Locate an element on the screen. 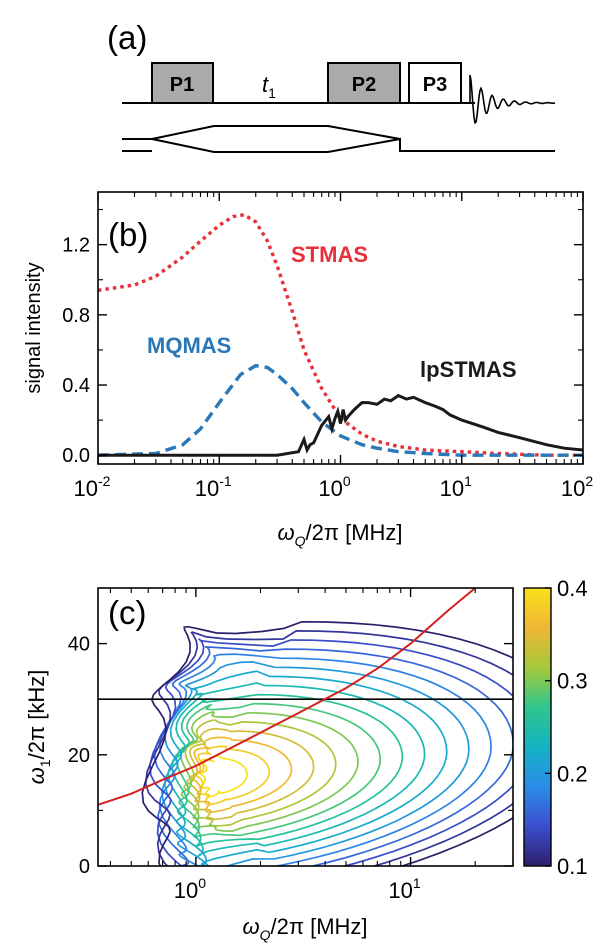 The image size is (600, 948). colorbar-ticks: 0.1 0.2 0.3 0.4 is located at coordinates (566, 727).